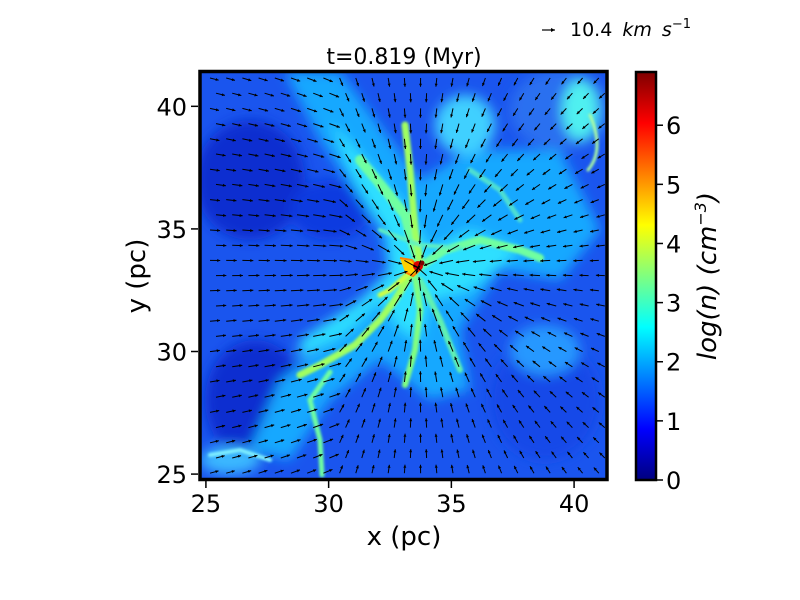 The image size is (800, 600). What do you see at coordinates (591, 30) in the screenshot?
I see `quiver-key-value: 10.4` at bounding box center [591, 30].